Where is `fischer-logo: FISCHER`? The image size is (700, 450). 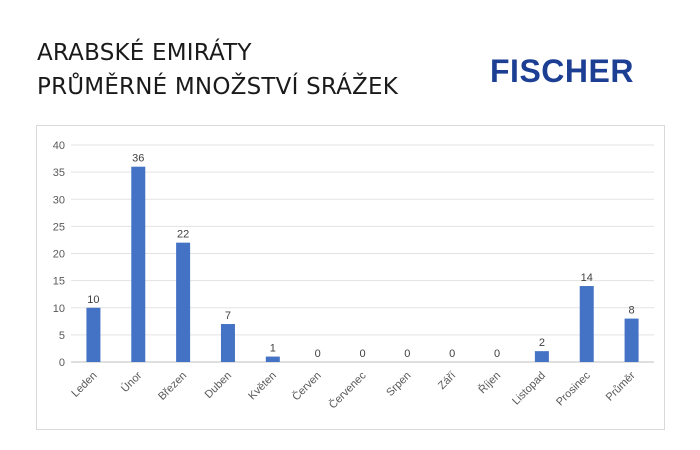 fischer-logo: FISCHER is located at coordinates (562, 71).